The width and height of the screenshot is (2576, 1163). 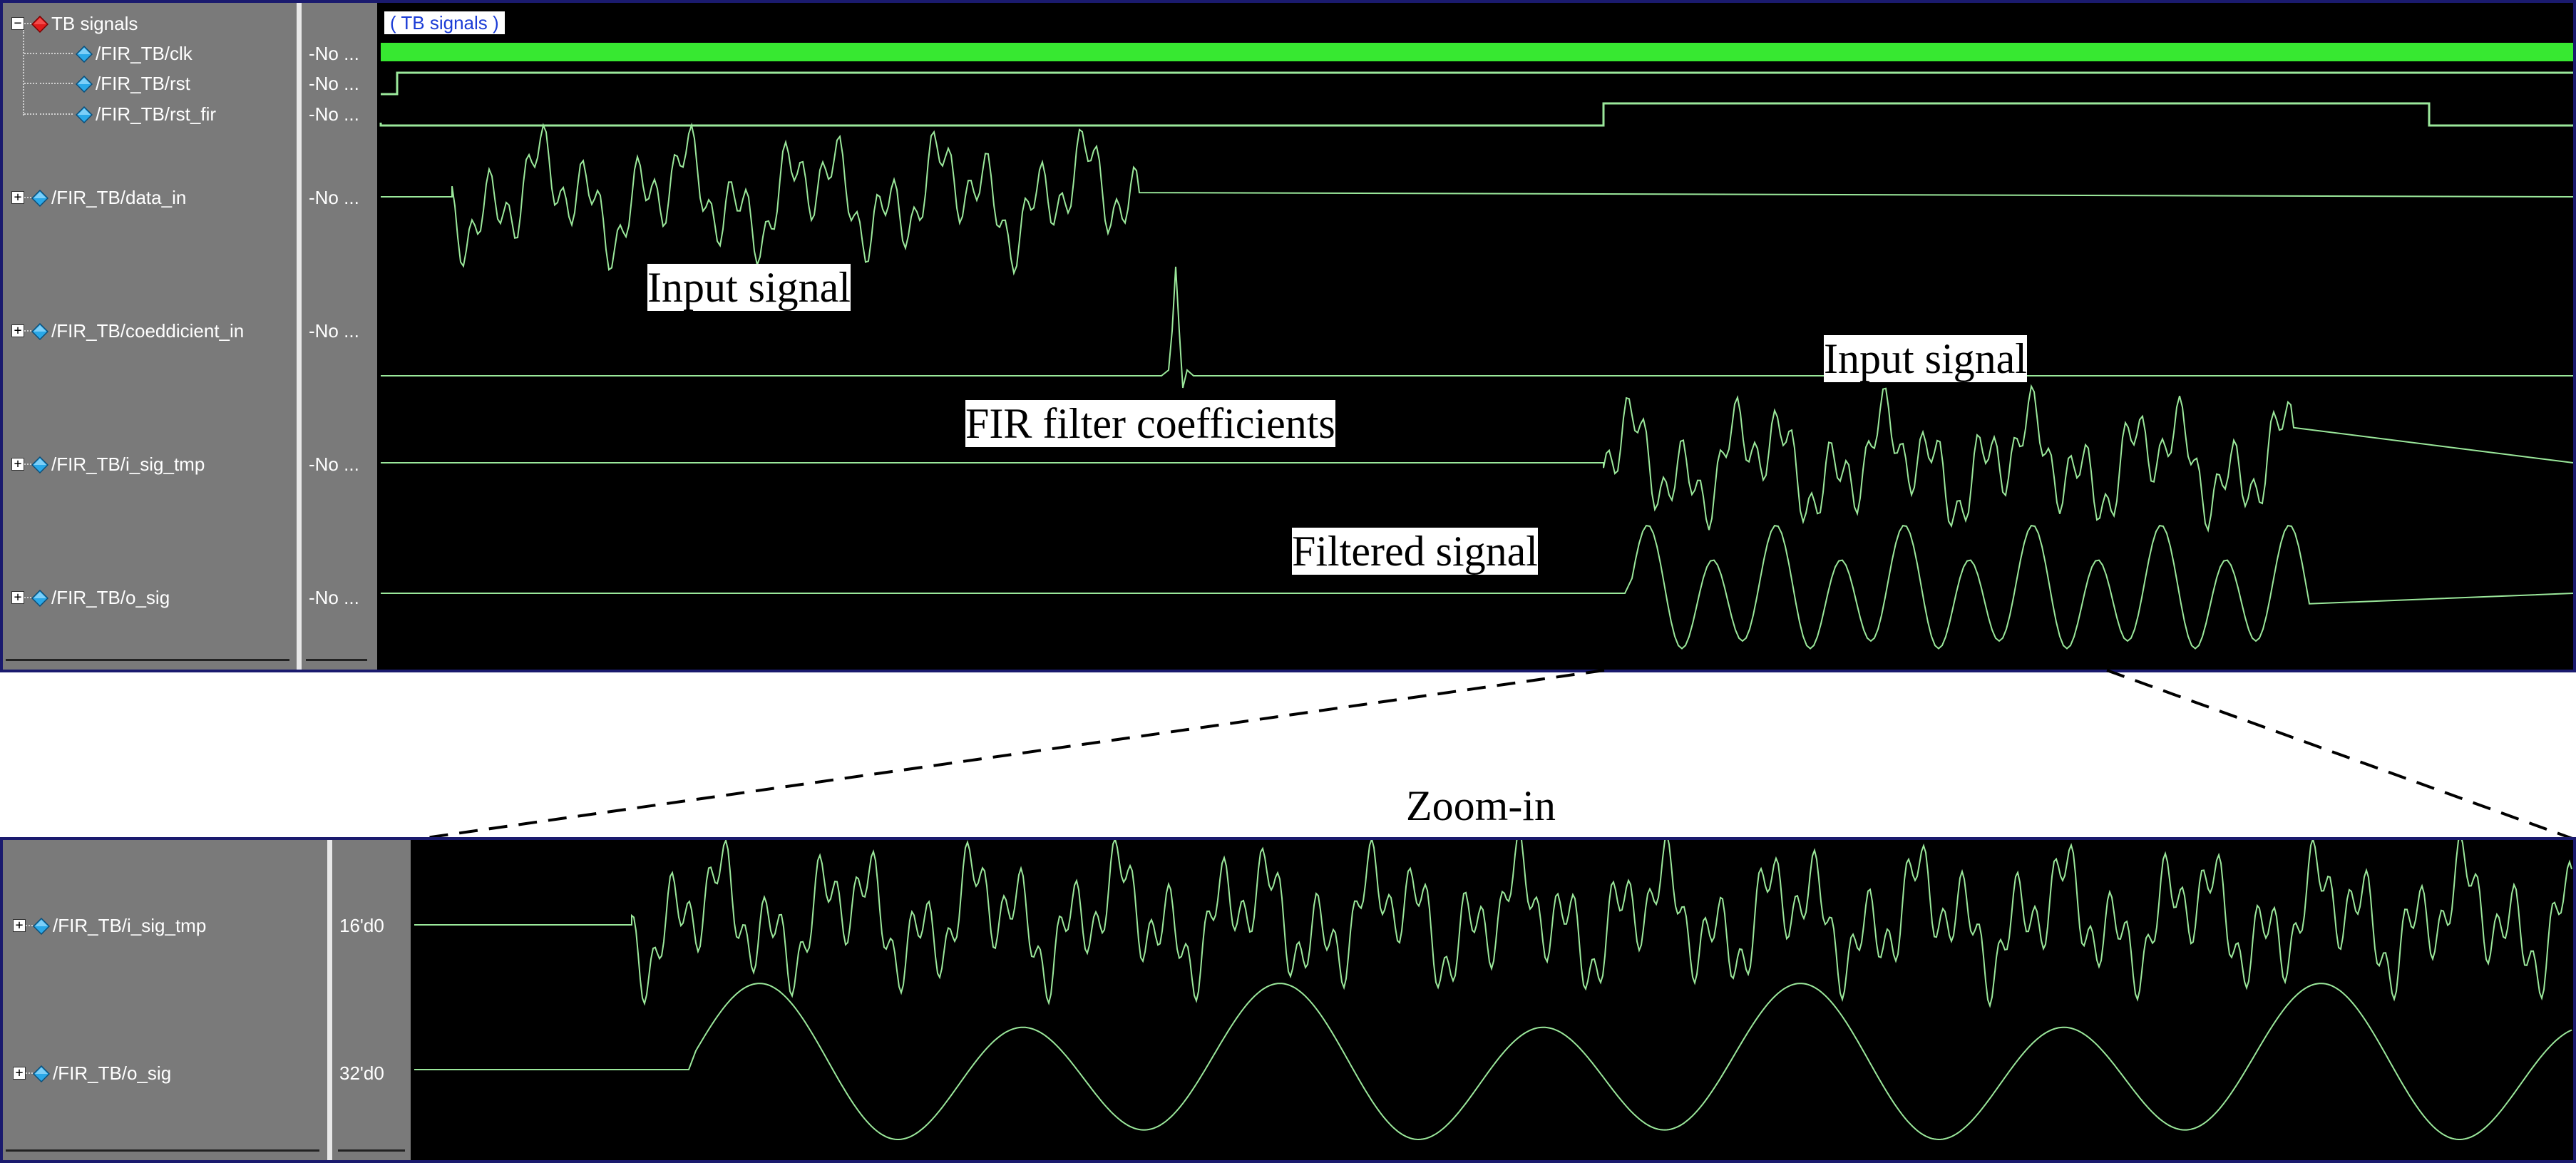 I want to click on signal-row-coefficient-in: + /FIR_TB/coeddicient_in, so click(x=150, y=331).